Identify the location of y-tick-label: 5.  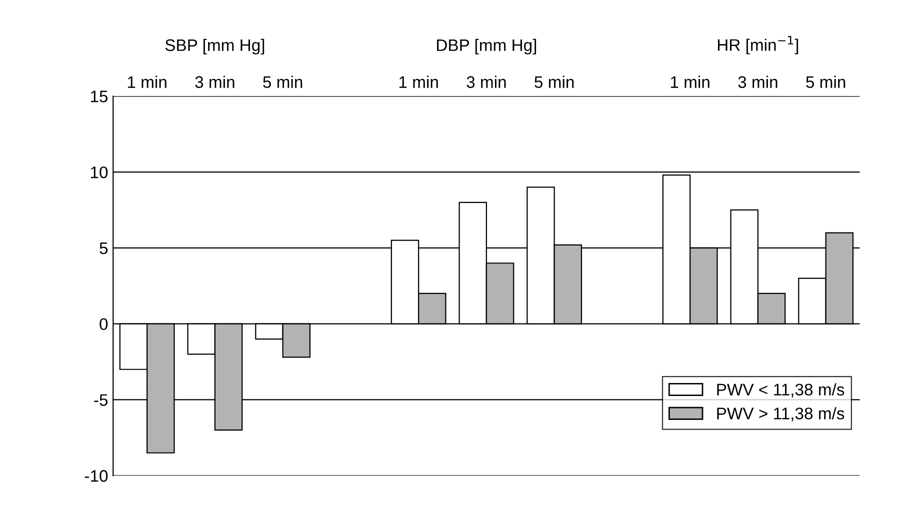
(104, 248).